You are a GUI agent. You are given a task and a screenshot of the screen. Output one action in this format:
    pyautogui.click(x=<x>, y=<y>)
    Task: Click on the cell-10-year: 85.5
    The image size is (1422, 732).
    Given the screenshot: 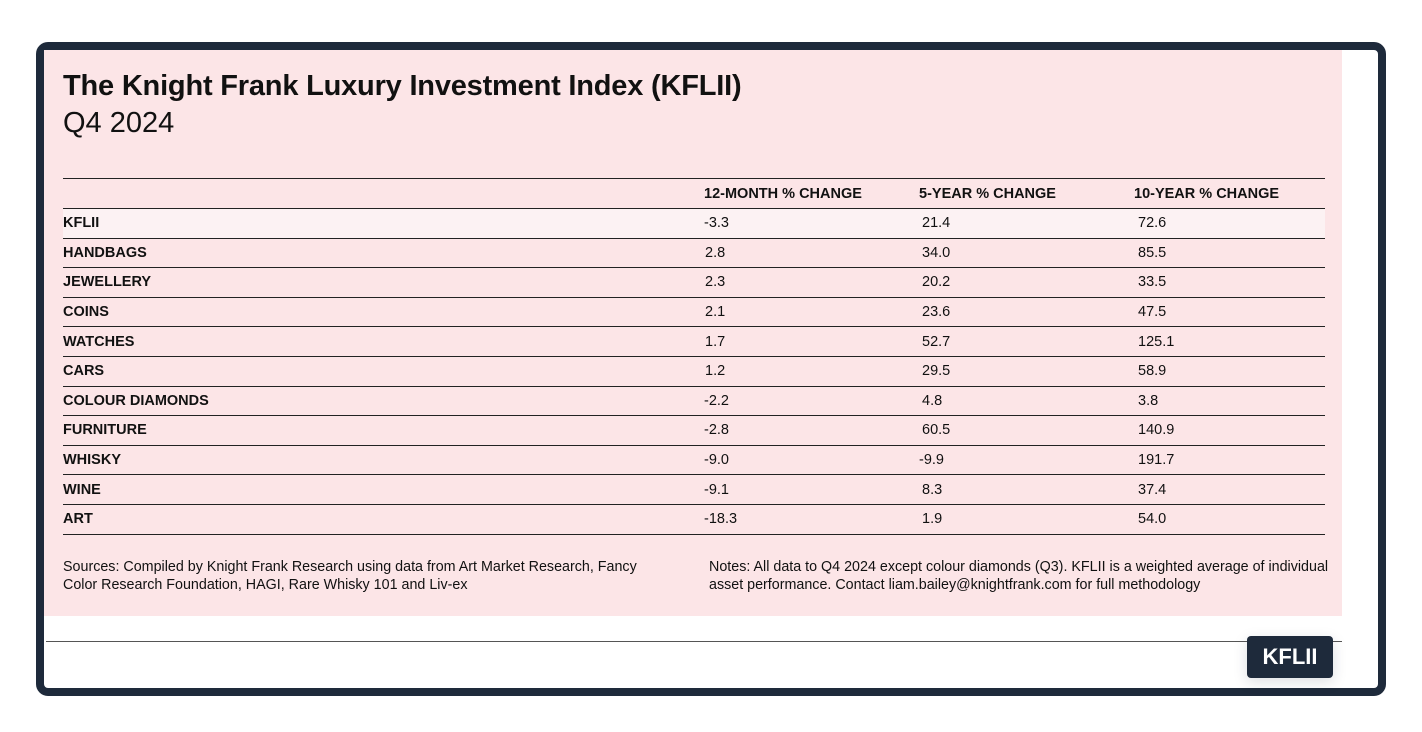 What is the action you would take?
    pyautogui.click(x=1229, y=253)
    